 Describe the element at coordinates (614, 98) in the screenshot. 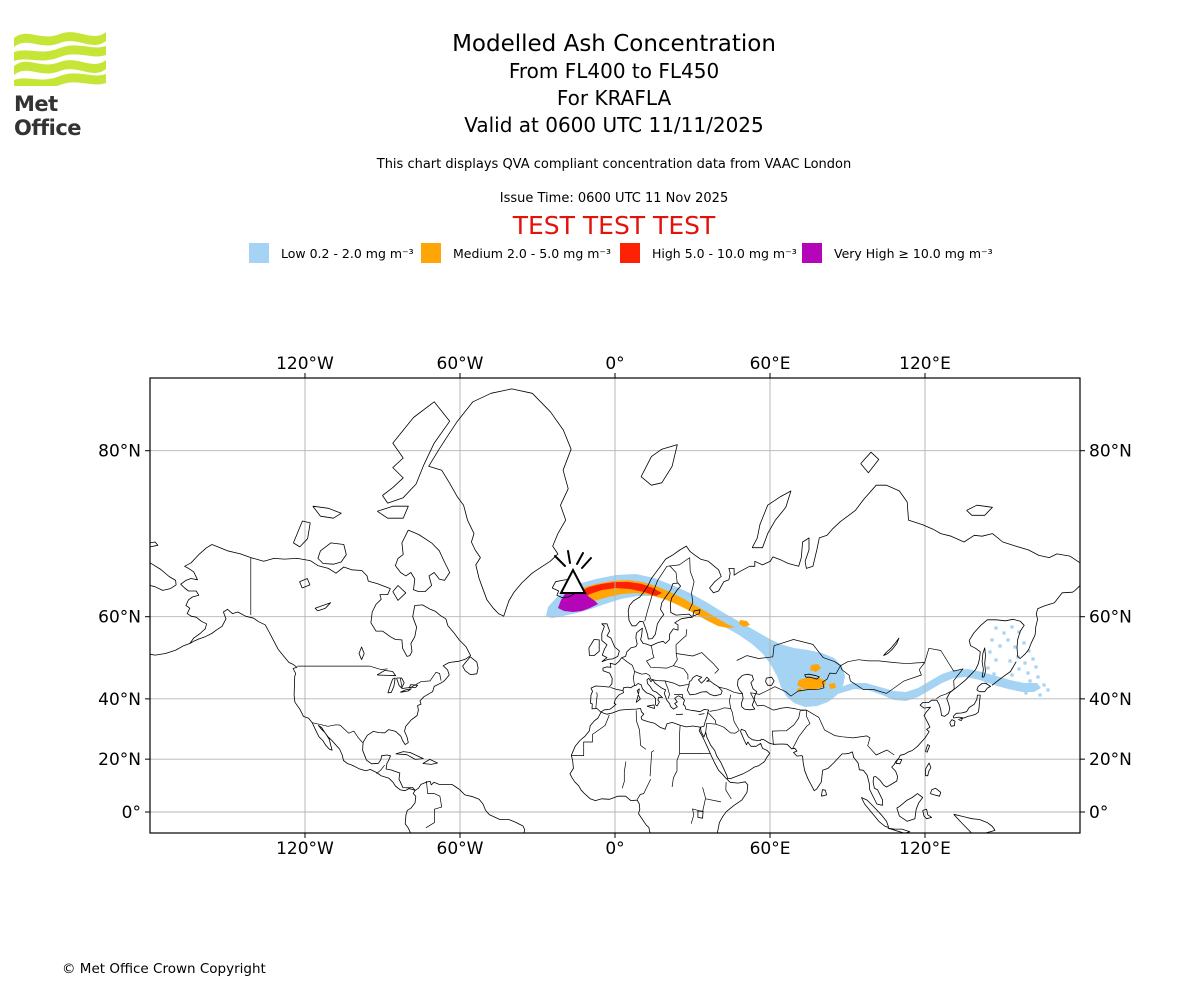

I see `subtitle-volcano: For KRAFLA` at that location.